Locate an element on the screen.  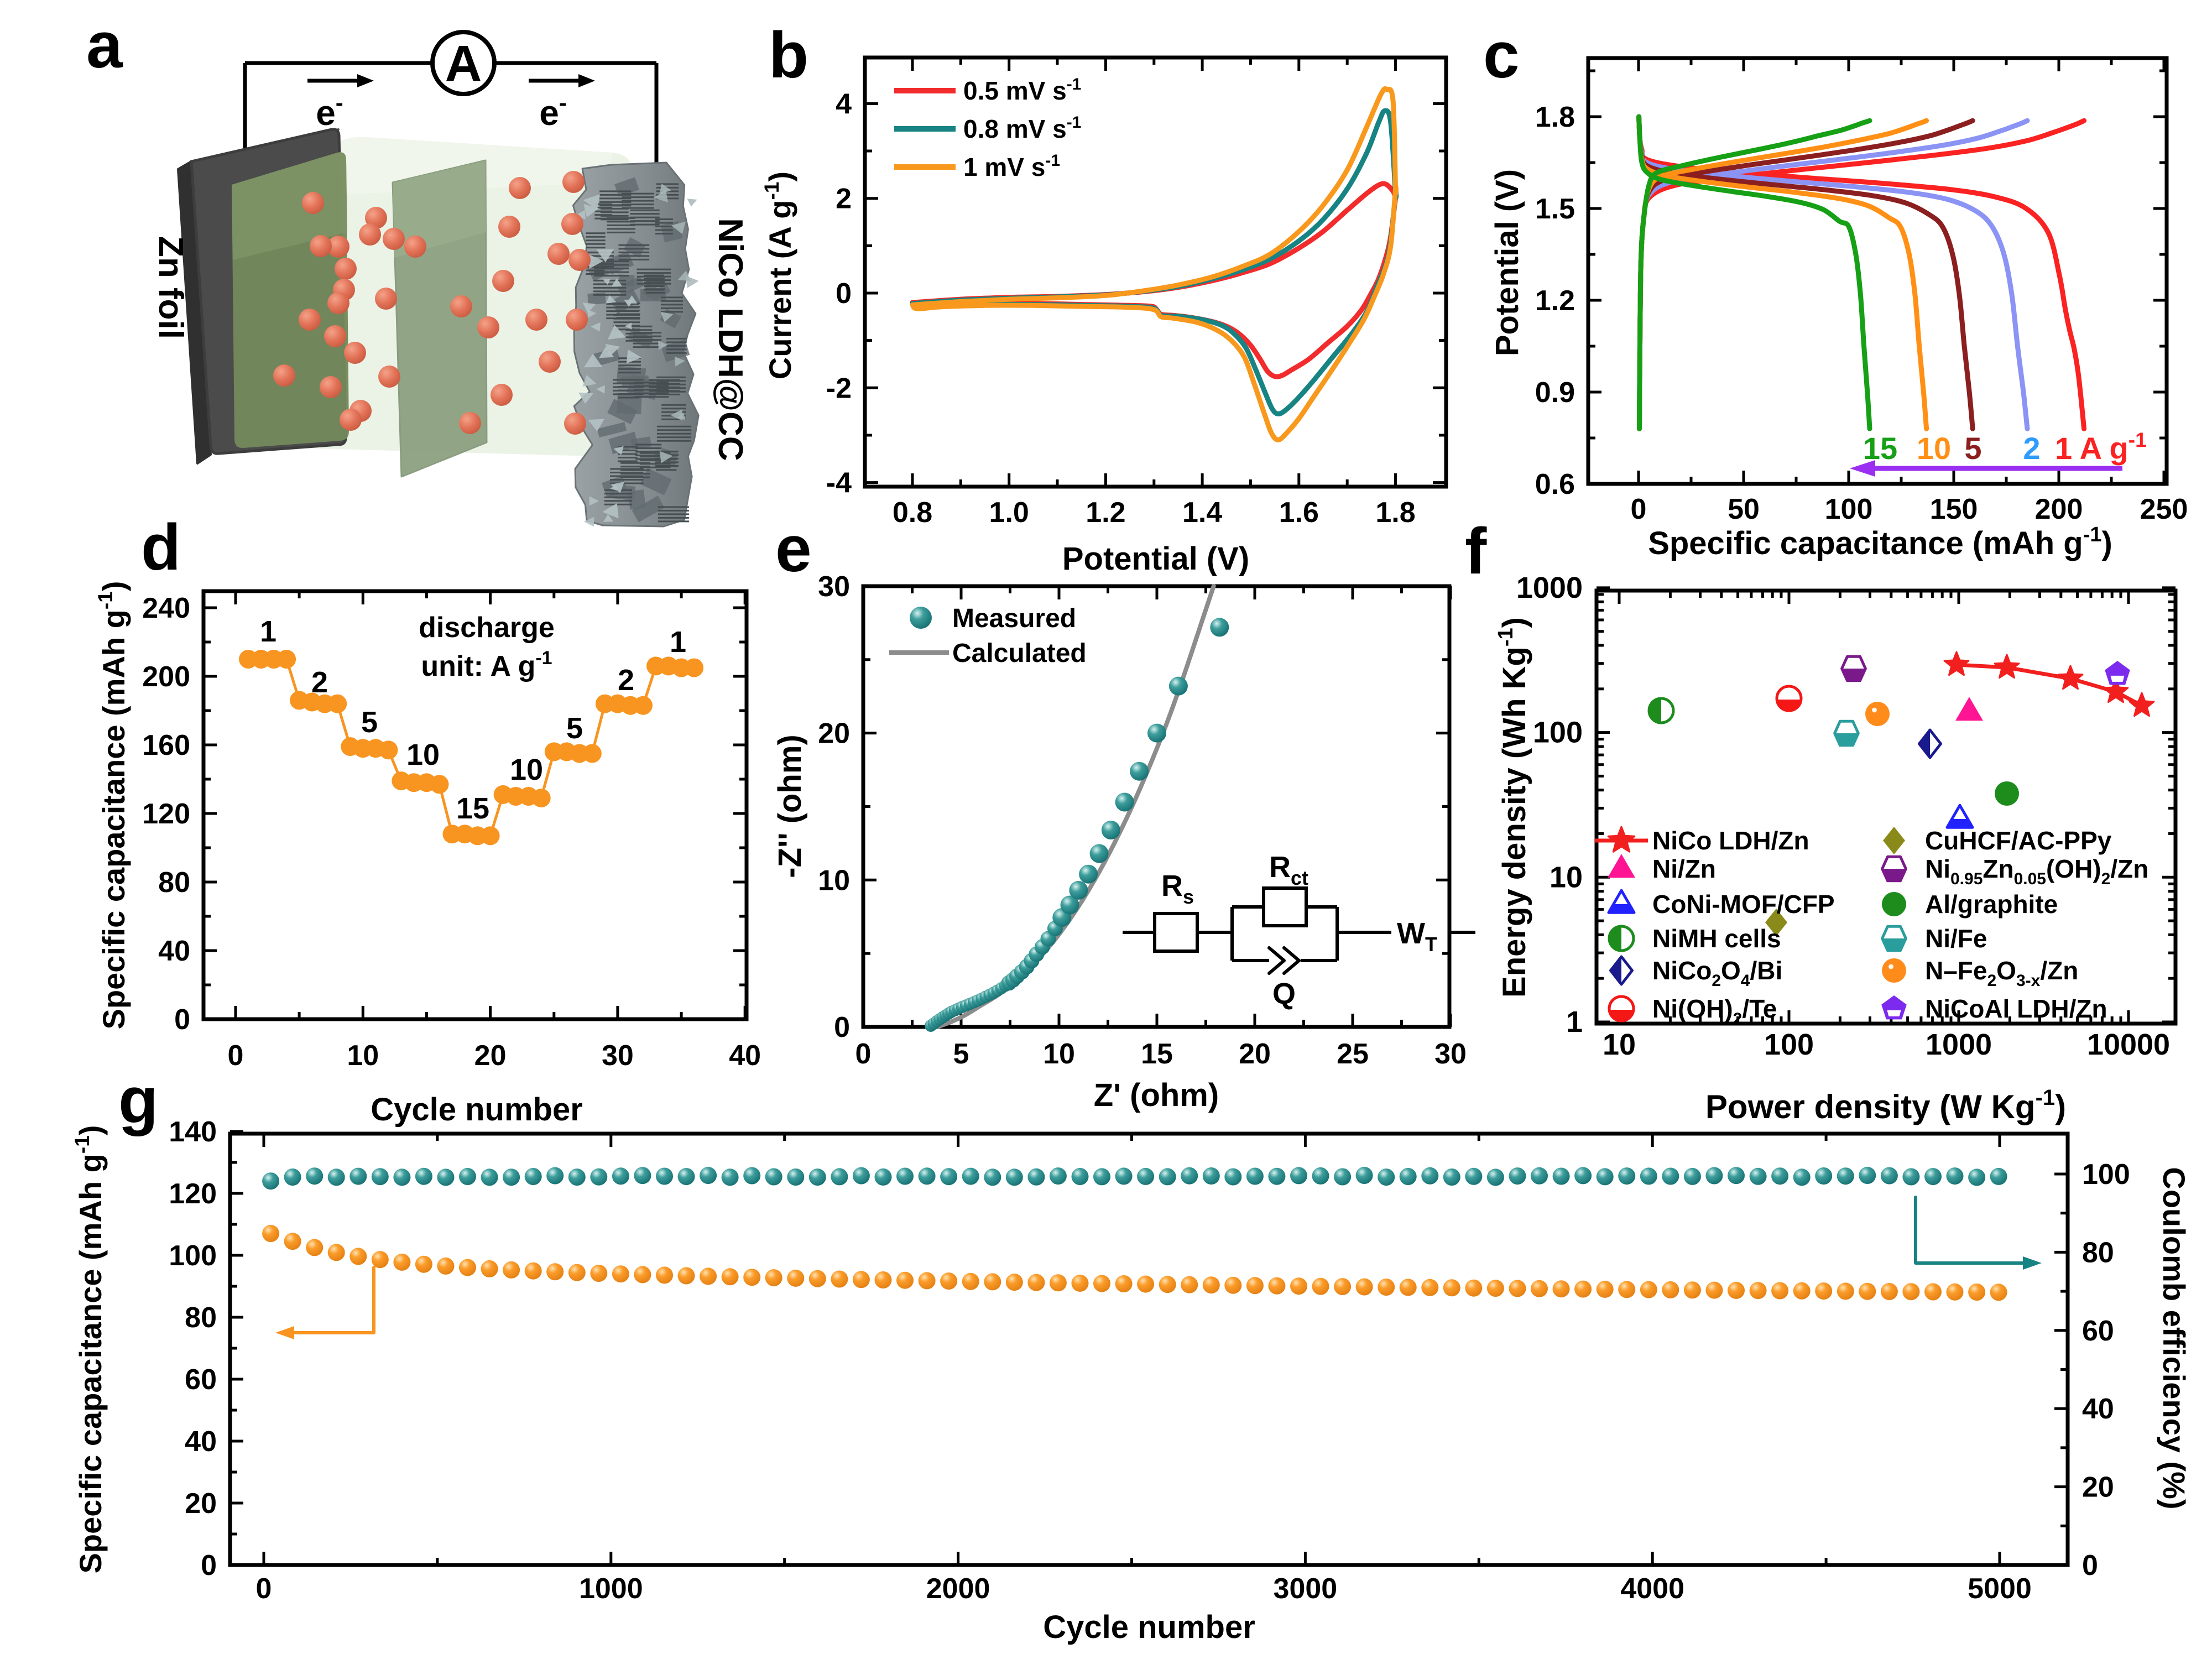
svg-text: 2000 is located at coordinates (958, 1589).